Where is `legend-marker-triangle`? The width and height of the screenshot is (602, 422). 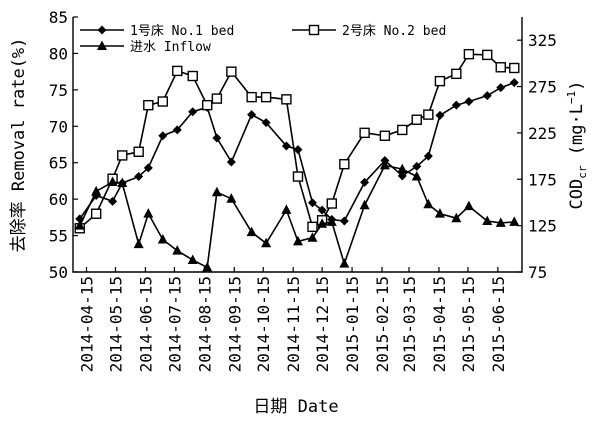
legend-marker-triangle is located at coordinates (102, 45).